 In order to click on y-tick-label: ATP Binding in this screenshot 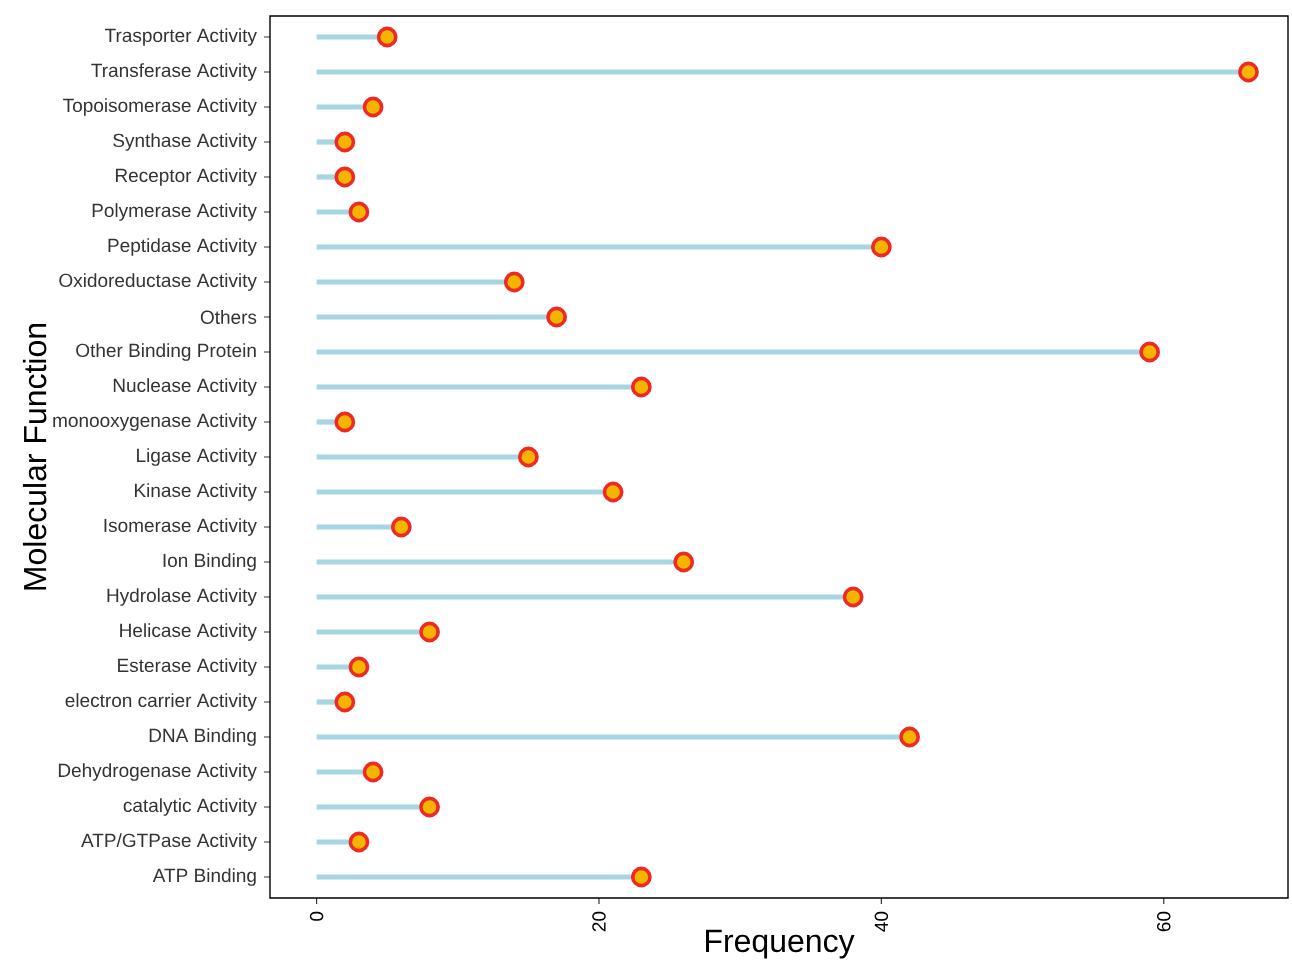, I will do `click(204, 877)`.